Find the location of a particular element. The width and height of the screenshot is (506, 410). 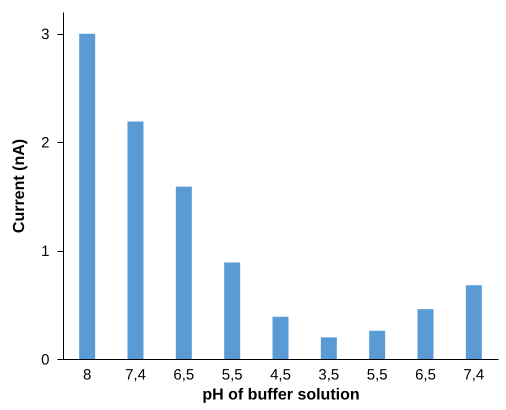

y-tick-label: 2 is located at coordinates (45, 143).